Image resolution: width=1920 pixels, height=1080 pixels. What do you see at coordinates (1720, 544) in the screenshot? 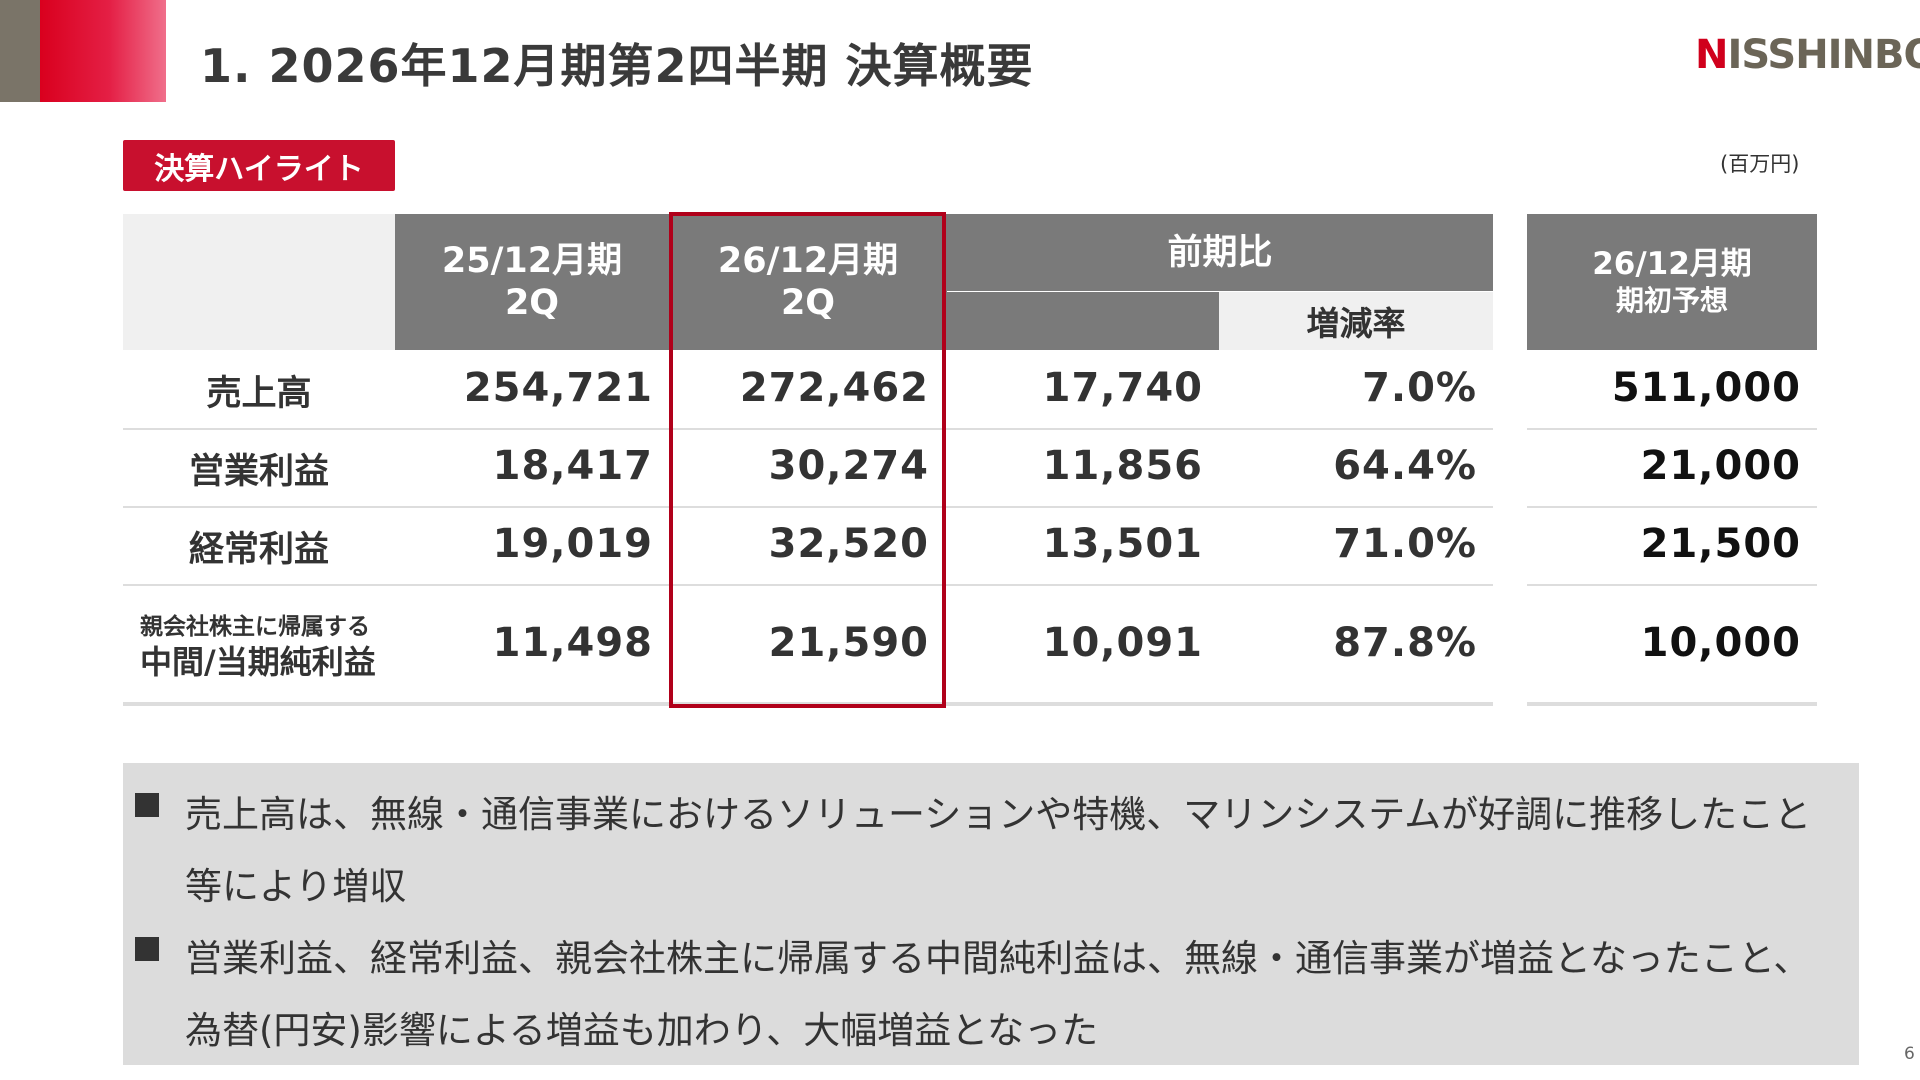
I see `cell-forecast: 21,500` at bounding box center [1720, 544].